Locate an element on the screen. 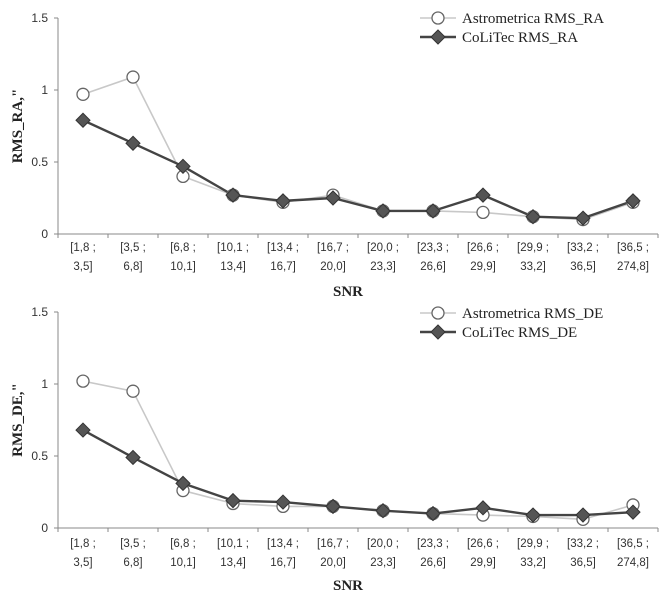 This screenshot has width=668, height=604. y-axis-label: RMS_RA," is located at coordinates (18, 126).